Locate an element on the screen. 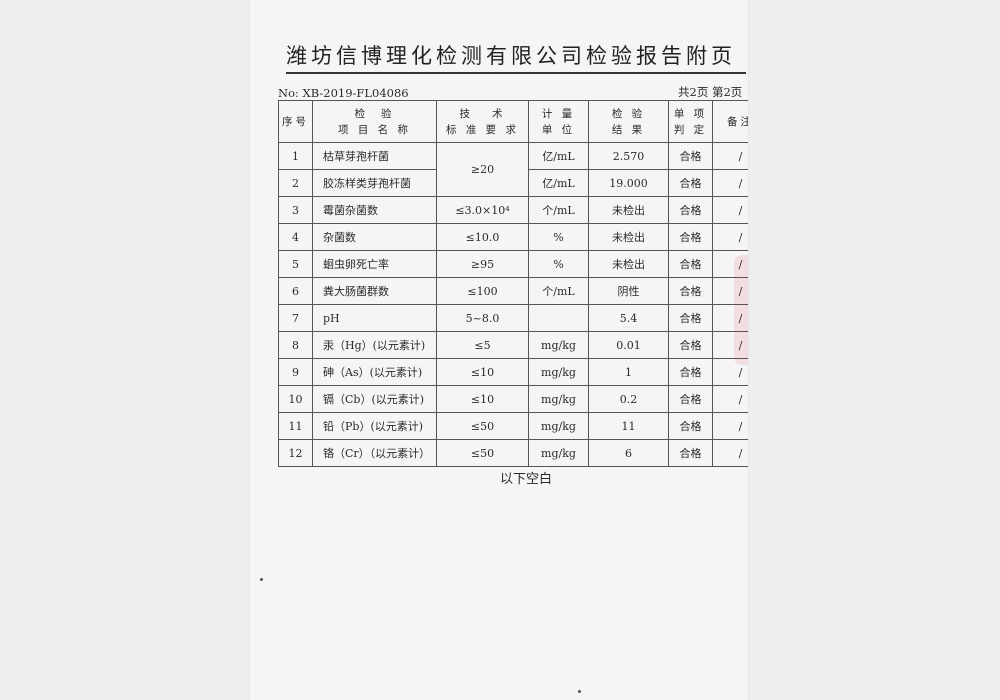 Image resolution: width=1000 pixels, height=700 pixels. cell-result: 阴性 is located at coordinates (628, 291).